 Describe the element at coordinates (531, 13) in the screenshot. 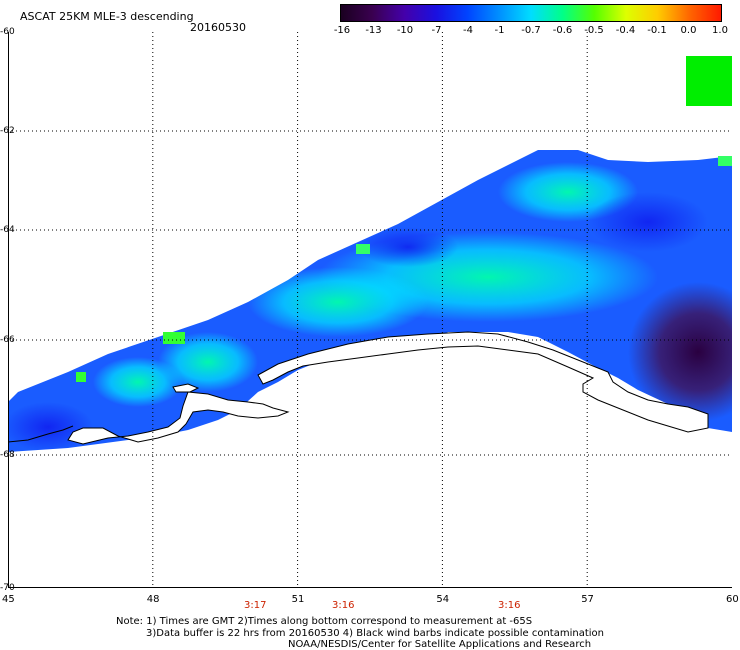

I see `colorbar` at that location.